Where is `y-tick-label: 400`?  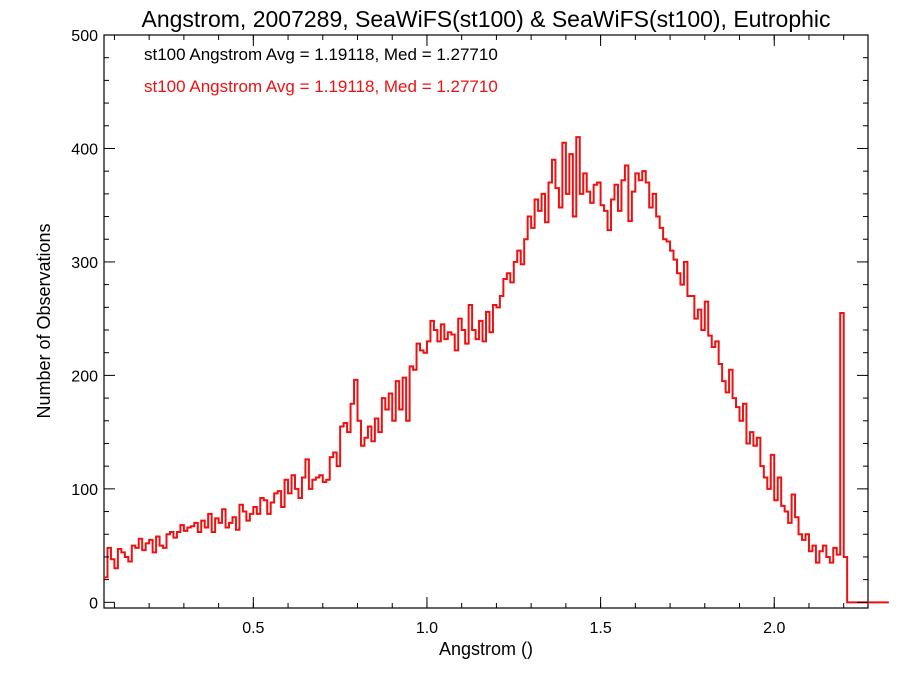
y-tick-label: 400 is located at coordinates (84, 149).